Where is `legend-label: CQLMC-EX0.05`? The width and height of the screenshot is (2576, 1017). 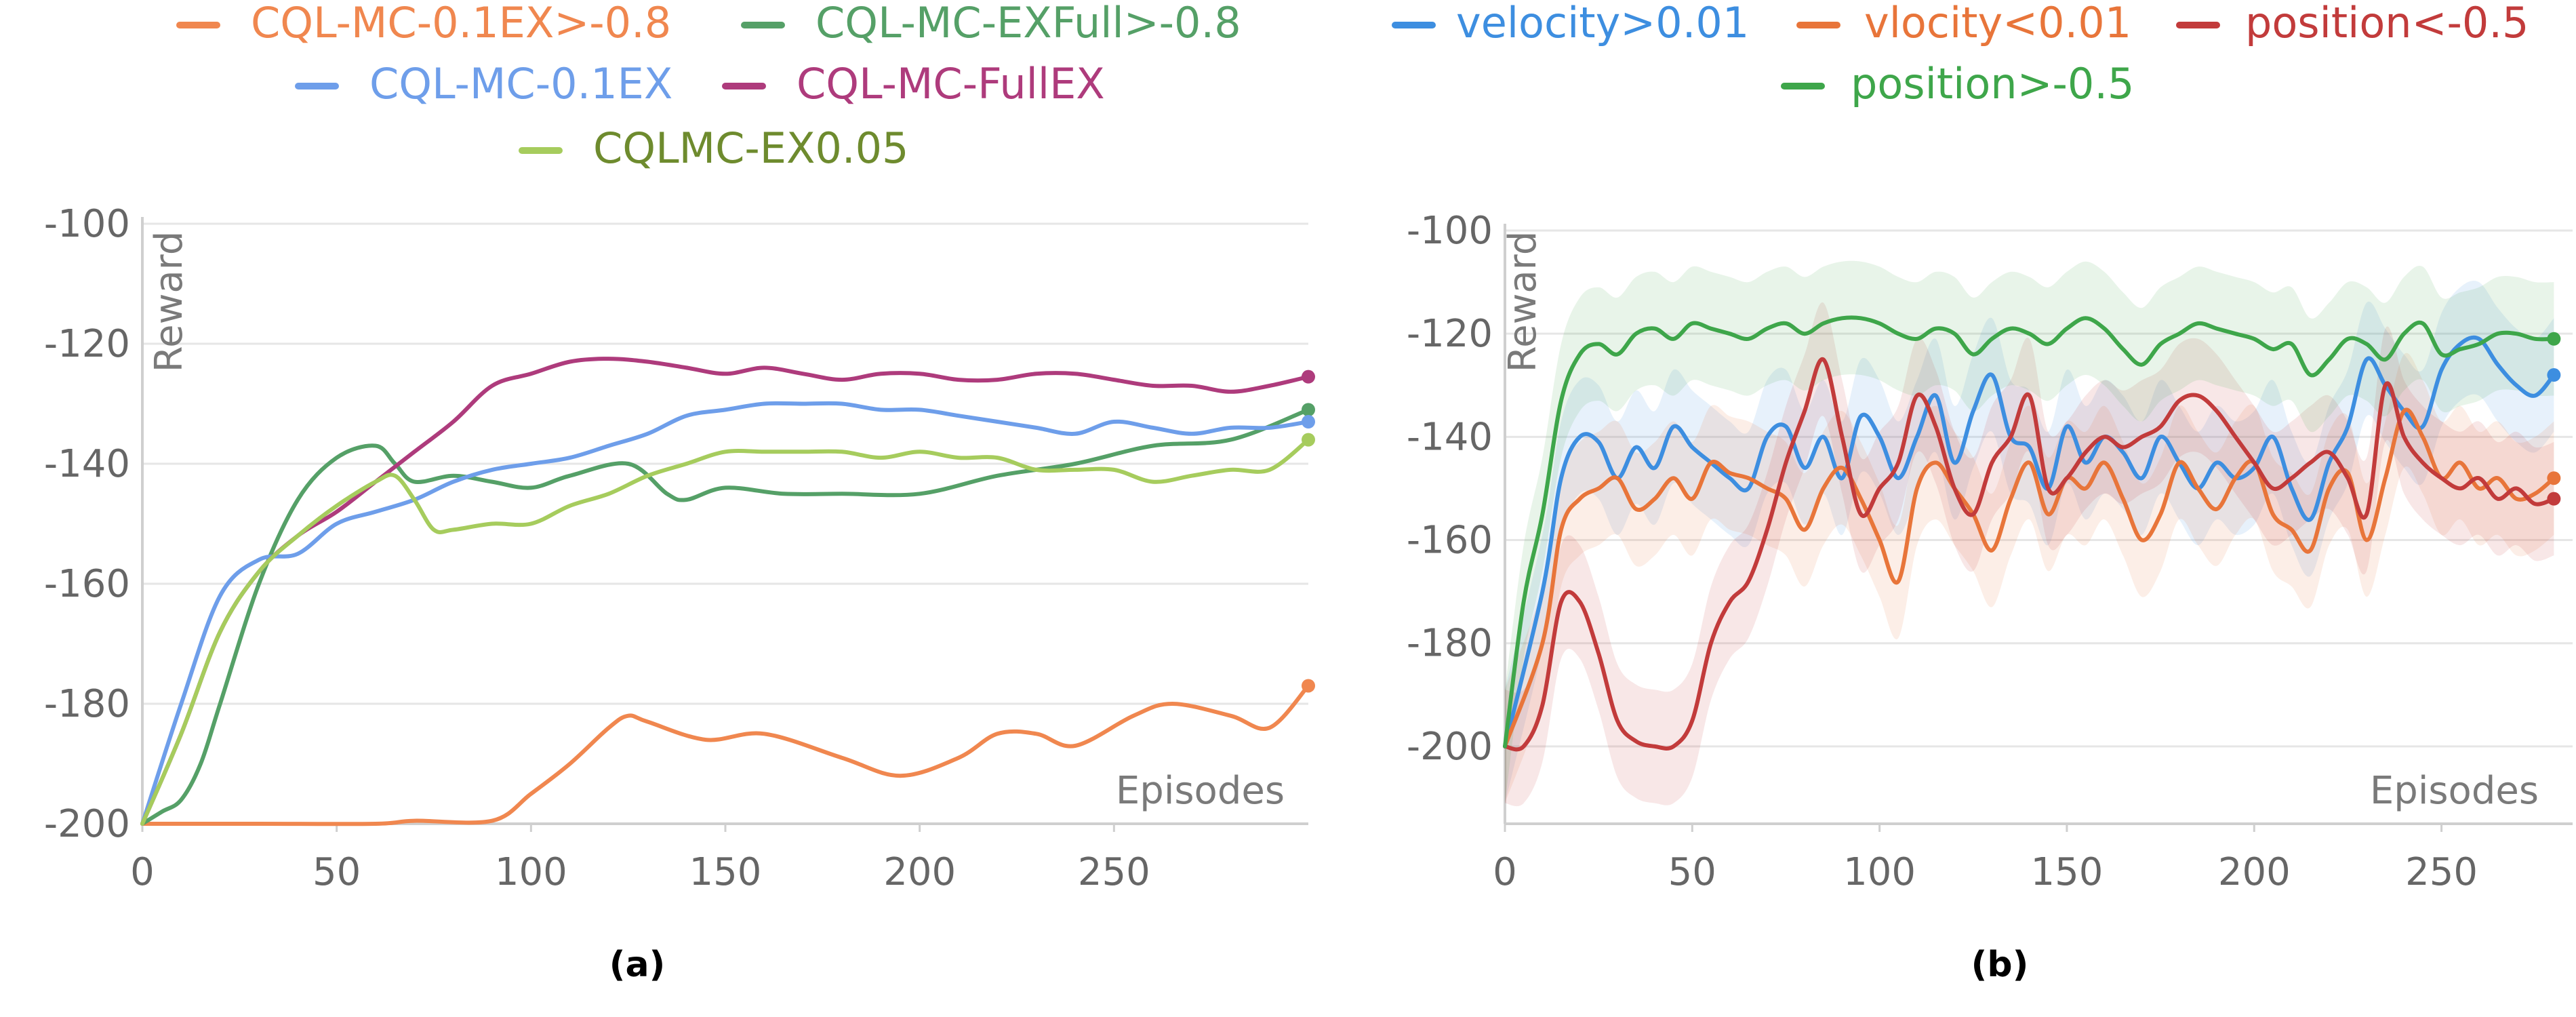
legend-label: CQLMC-EX0.05 is located at coordinates (750, 148).